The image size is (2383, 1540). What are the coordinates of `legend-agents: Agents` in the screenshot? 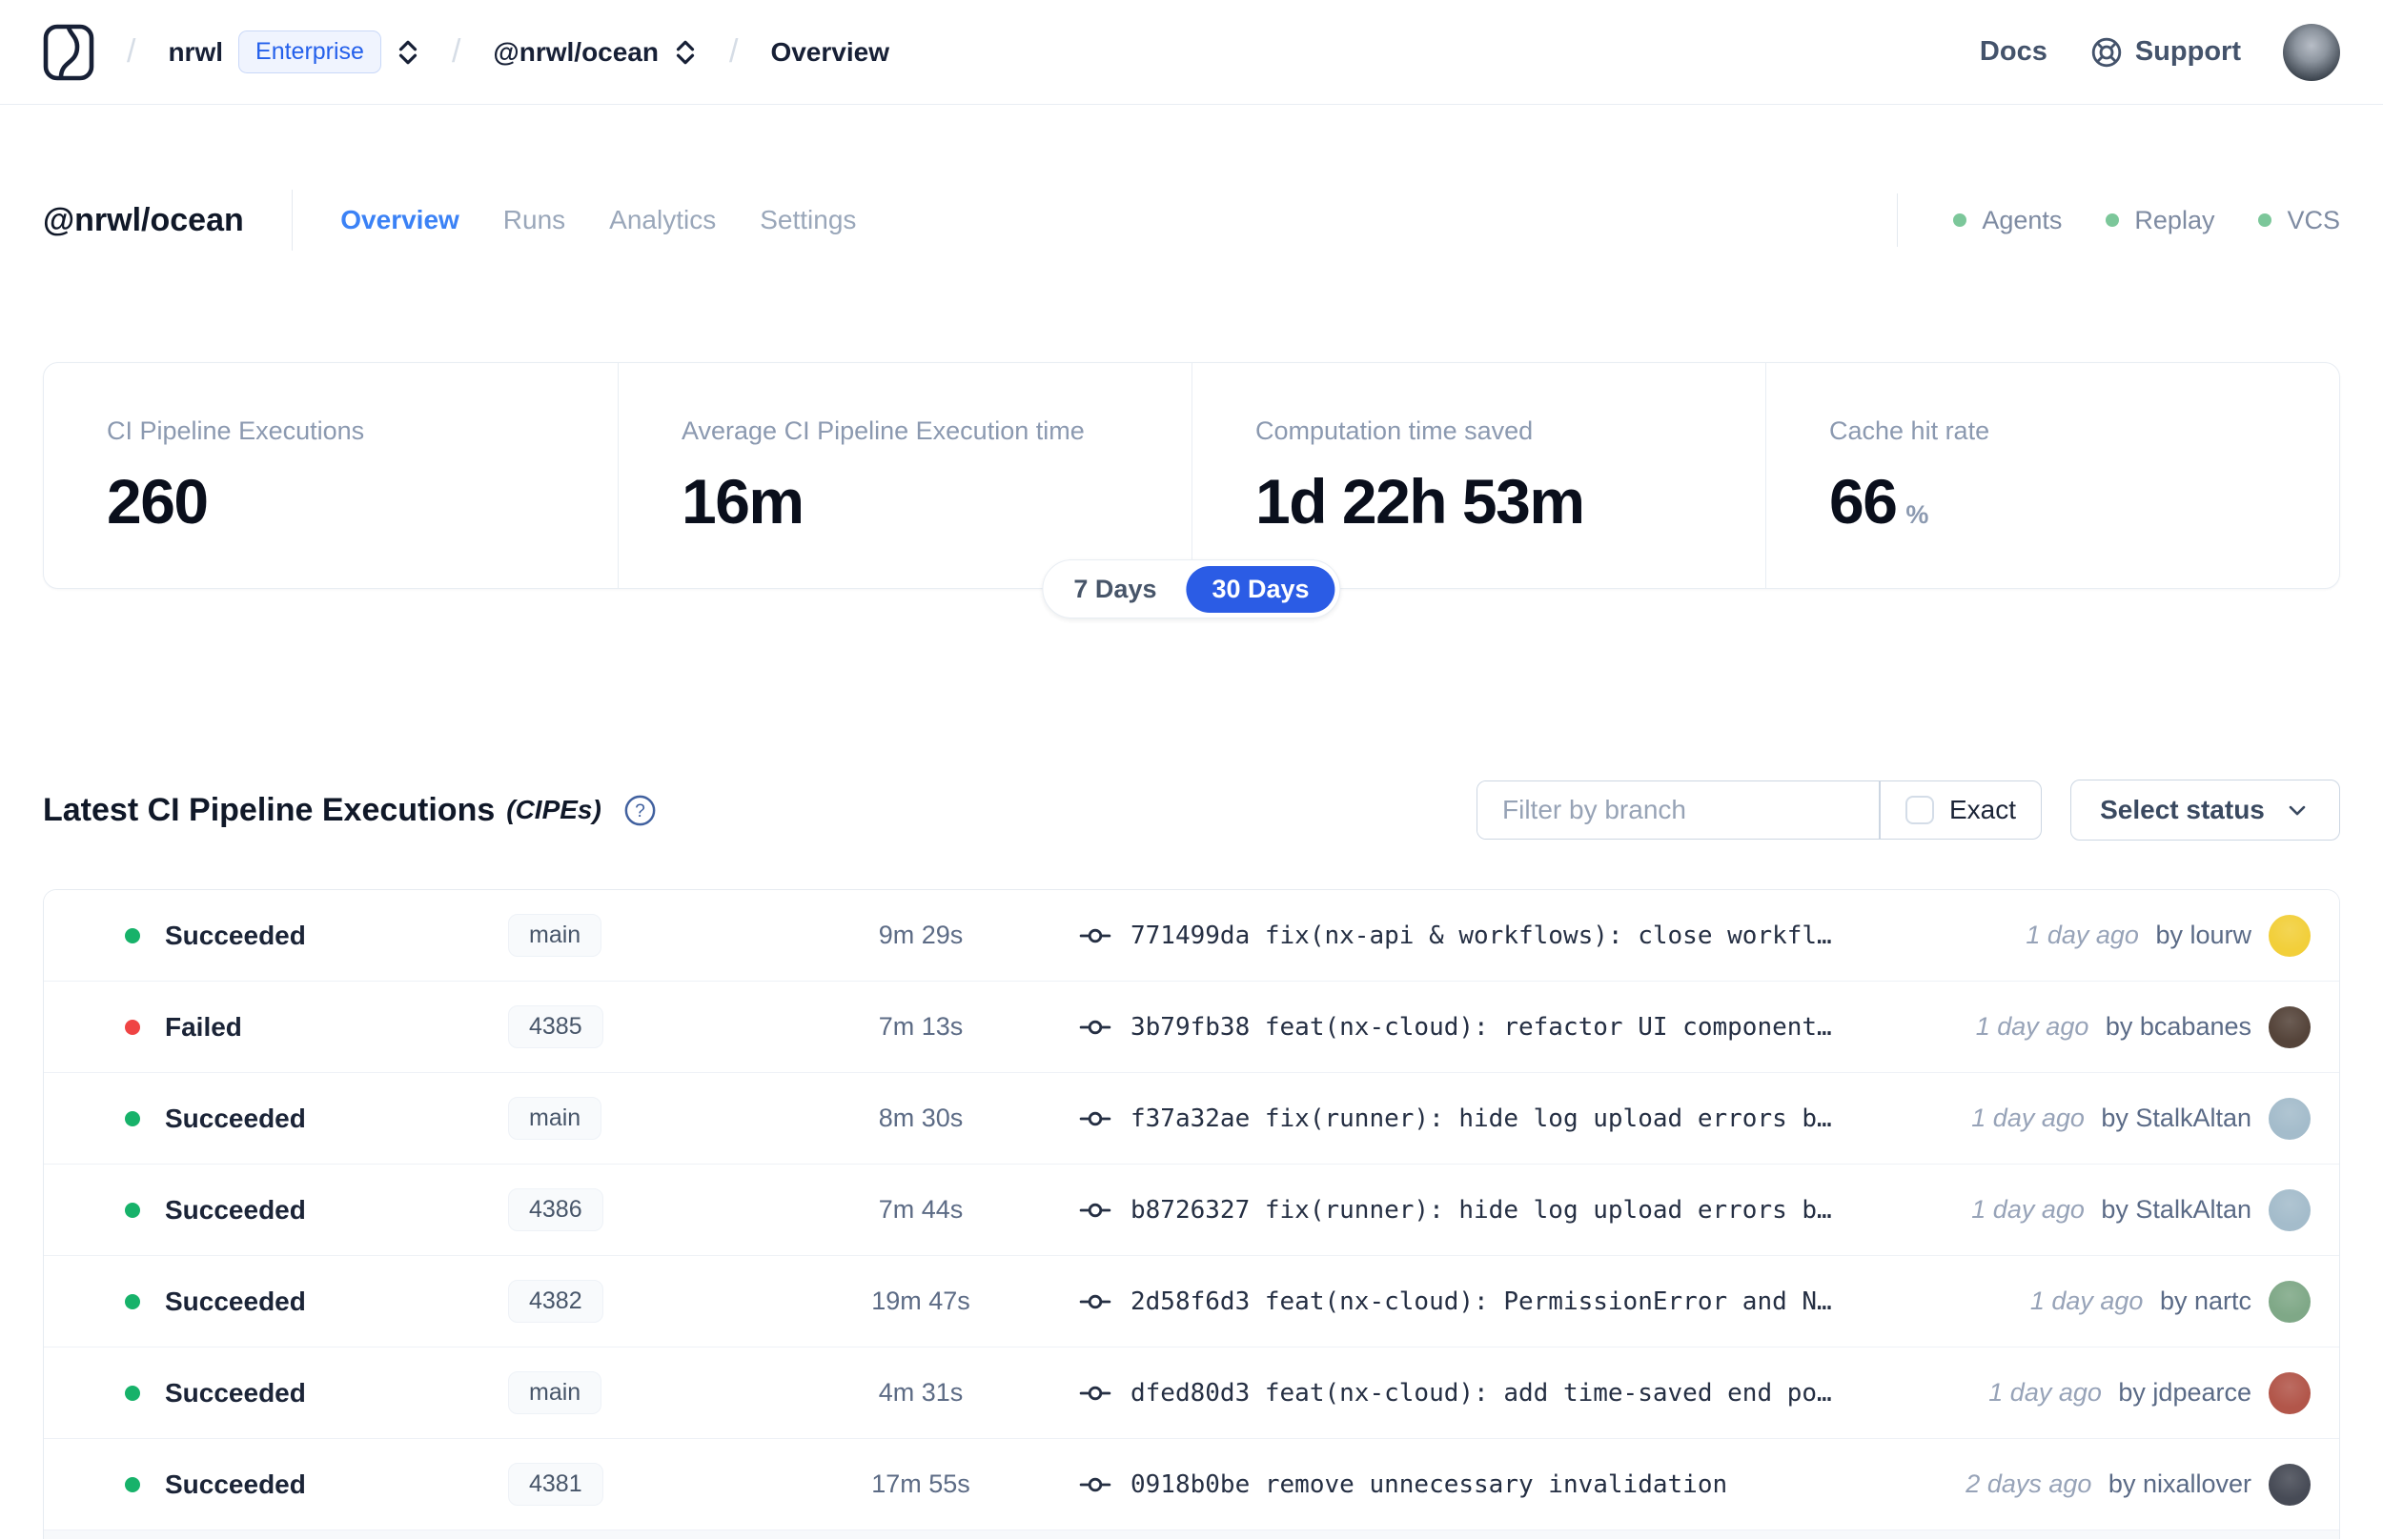 It's located at (2007, 220).